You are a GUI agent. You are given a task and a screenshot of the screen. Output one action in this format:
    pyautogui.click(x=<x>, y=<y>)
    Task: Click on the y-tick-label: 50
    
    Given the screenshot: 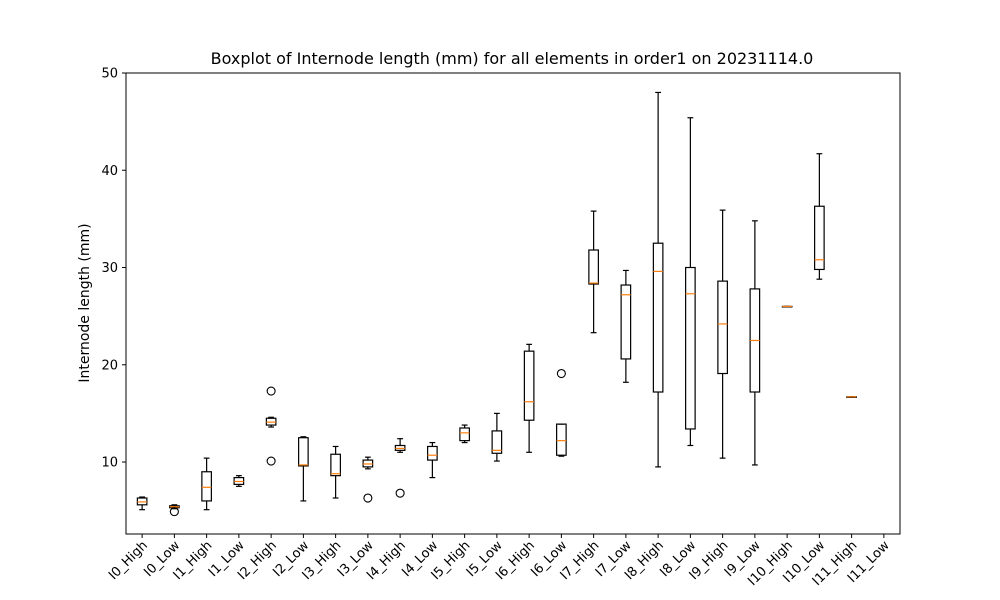 What is the action you would take?
    pyautogui.click(x=109, y=74)
    